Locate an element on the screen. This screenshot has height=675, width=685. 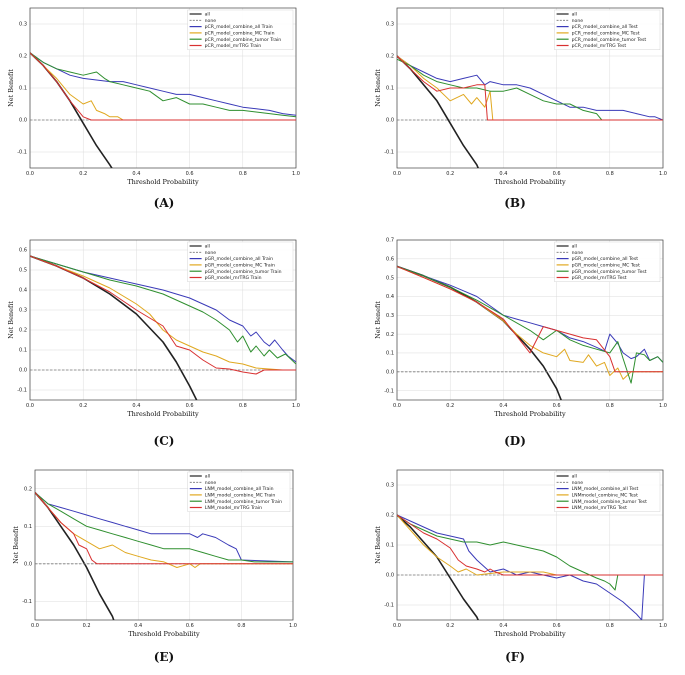
legend-label: pCR_model_combine_MC Test is located at coordinates (606, 34).